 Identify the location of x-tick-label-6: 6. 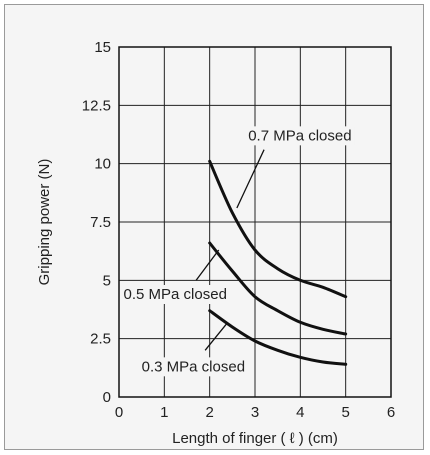
(391, 412).